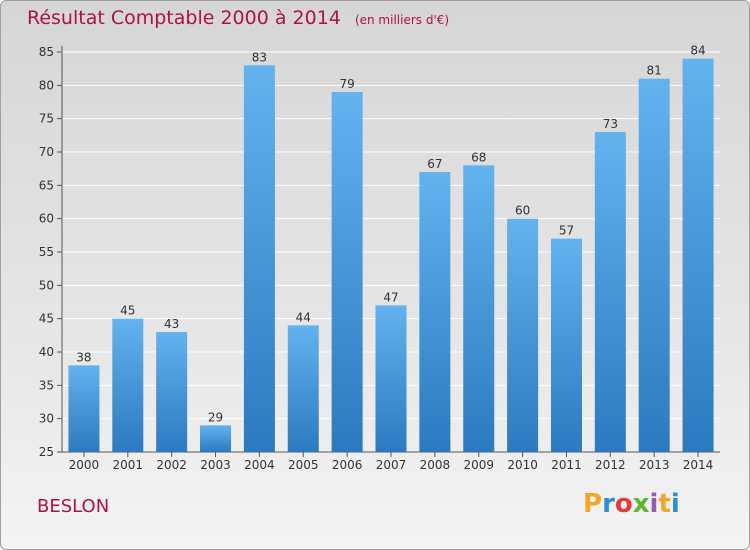 This screenshot has height=550, width=750. Describe the element at coordinates (610, 292) in the screenshot. I see `bar-2012` at that location.